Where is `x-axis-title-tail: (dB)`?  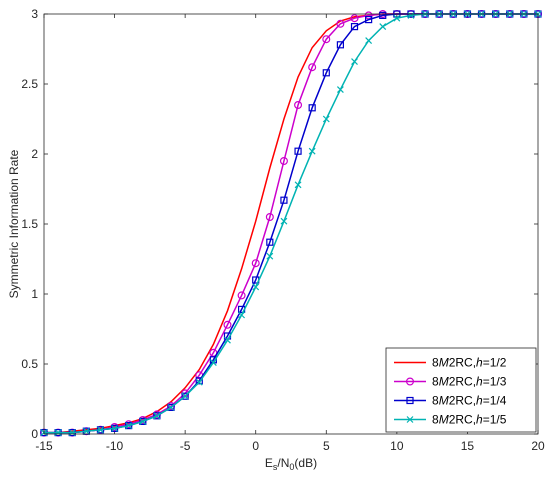 x-axis-title-tail: (dB) is located at coordinates (305, 463).